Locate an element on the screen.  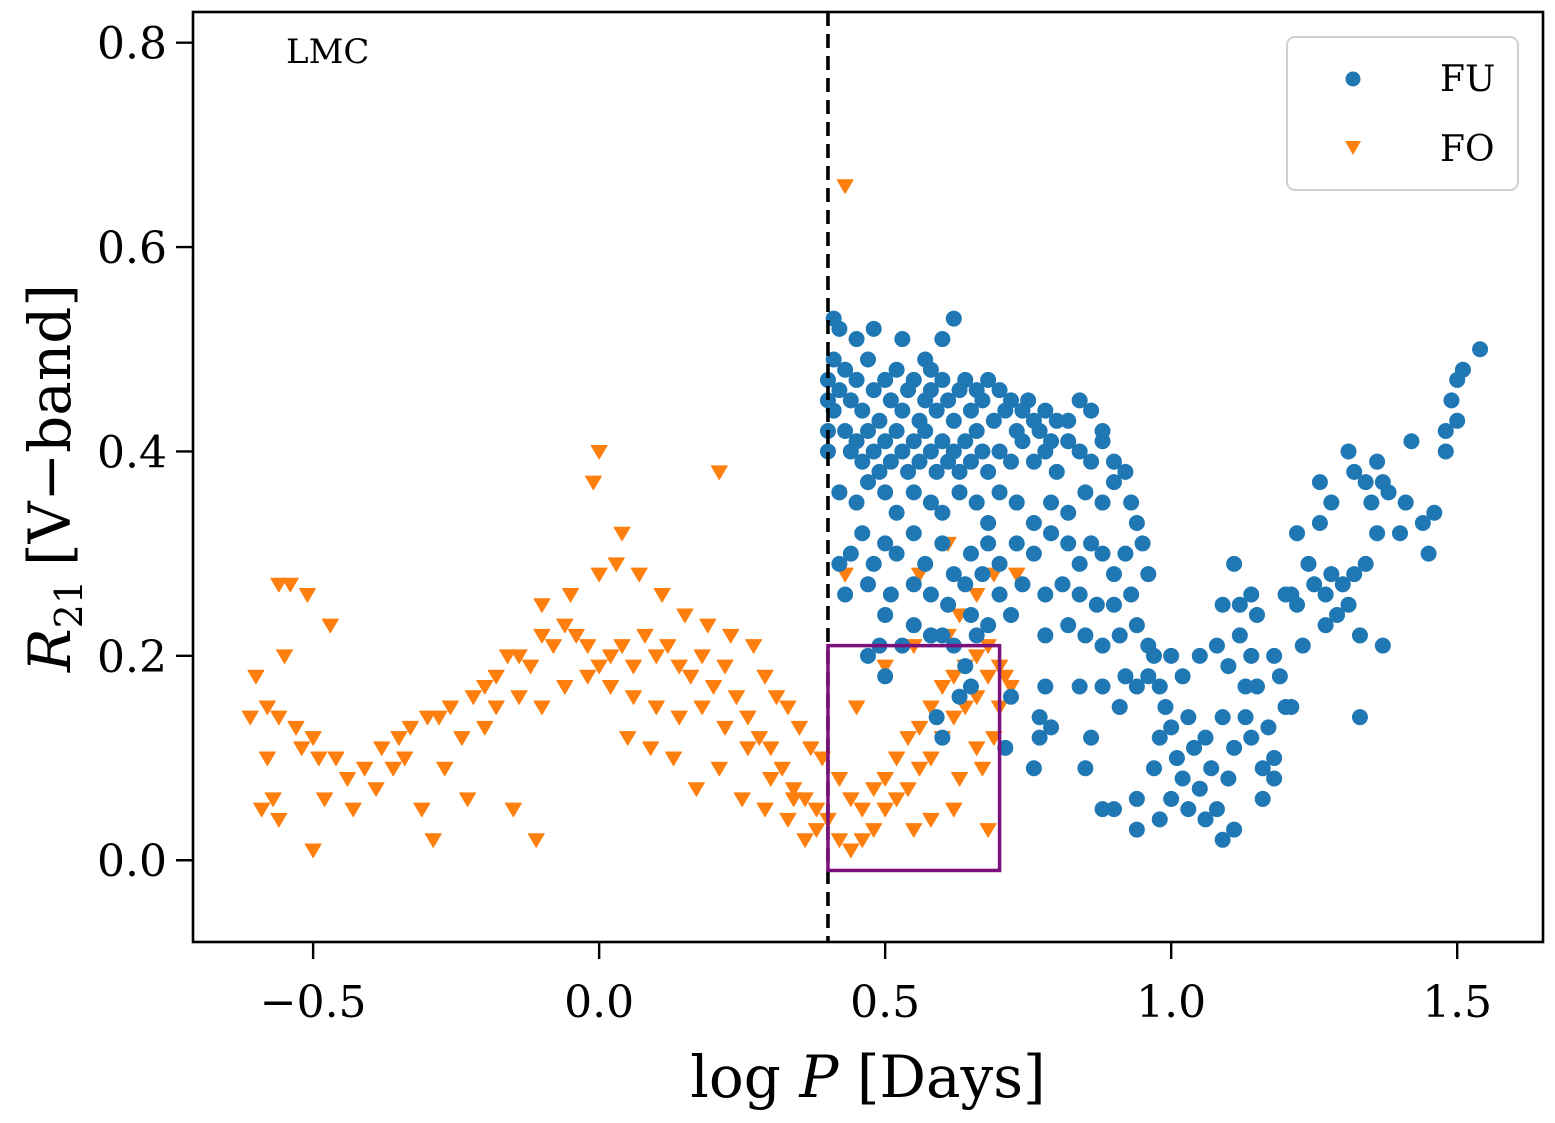
x-axis: −0.5 0.0 0.5 1.0 1.5 is located at coordinates (876, 985).